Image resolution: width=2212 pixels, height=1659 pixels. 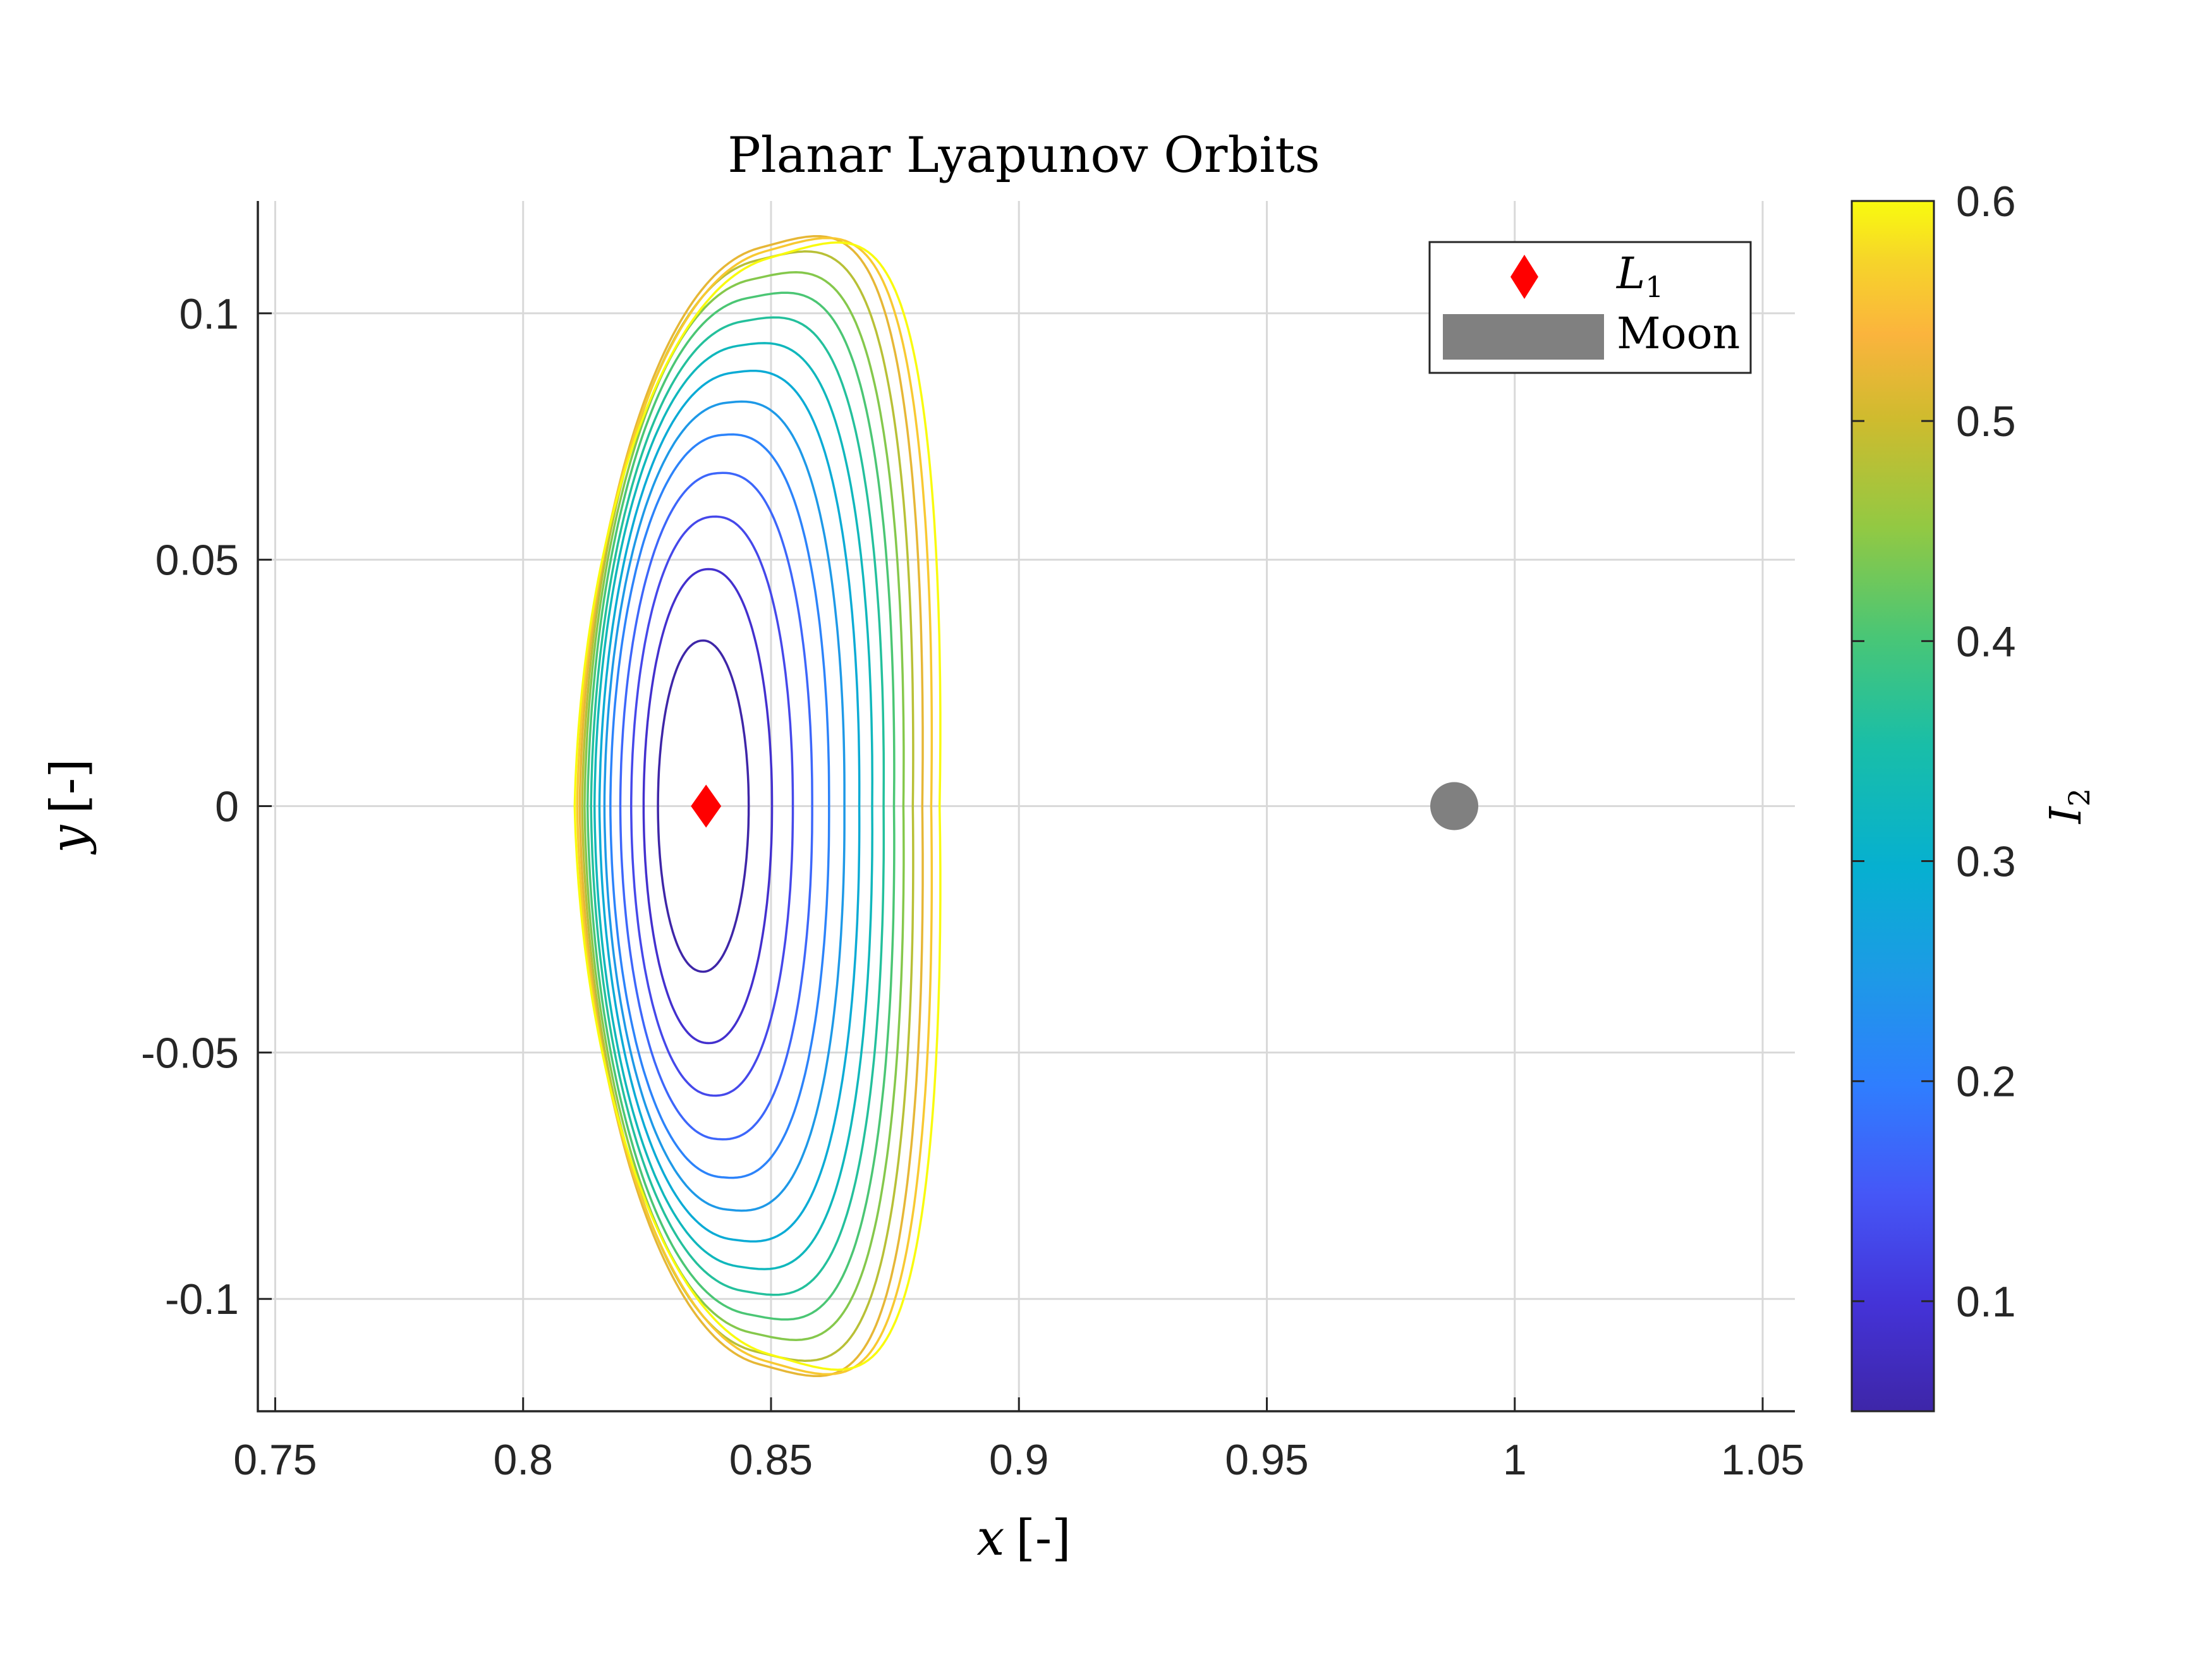 I want to click on x-axis-ticks: 0.75 0.8 0.85 0.9 0.95 1 1.05, so click(x=1018, y=1440).